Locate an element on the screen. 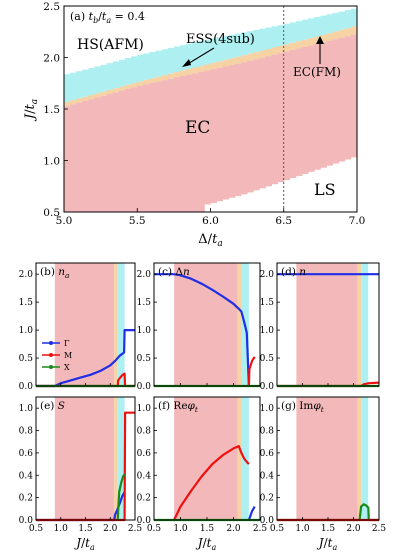 Image resolution: width=415 pixels, height=553 pixels. panel-label: (e) S is located at coordinates (52, 406).